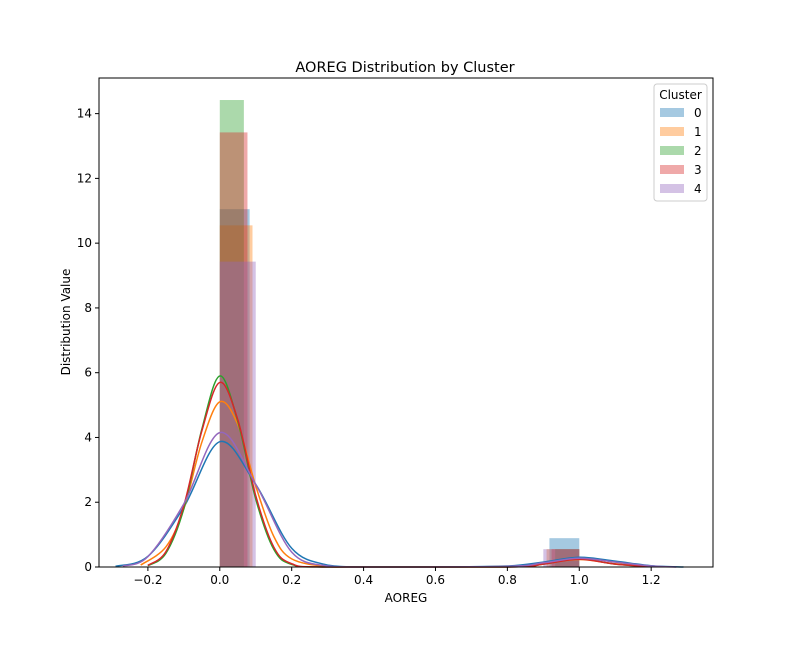  Describe the element at coordinates (84, 114) in the screenshot. I see `y-tick-label: 14` at that location.